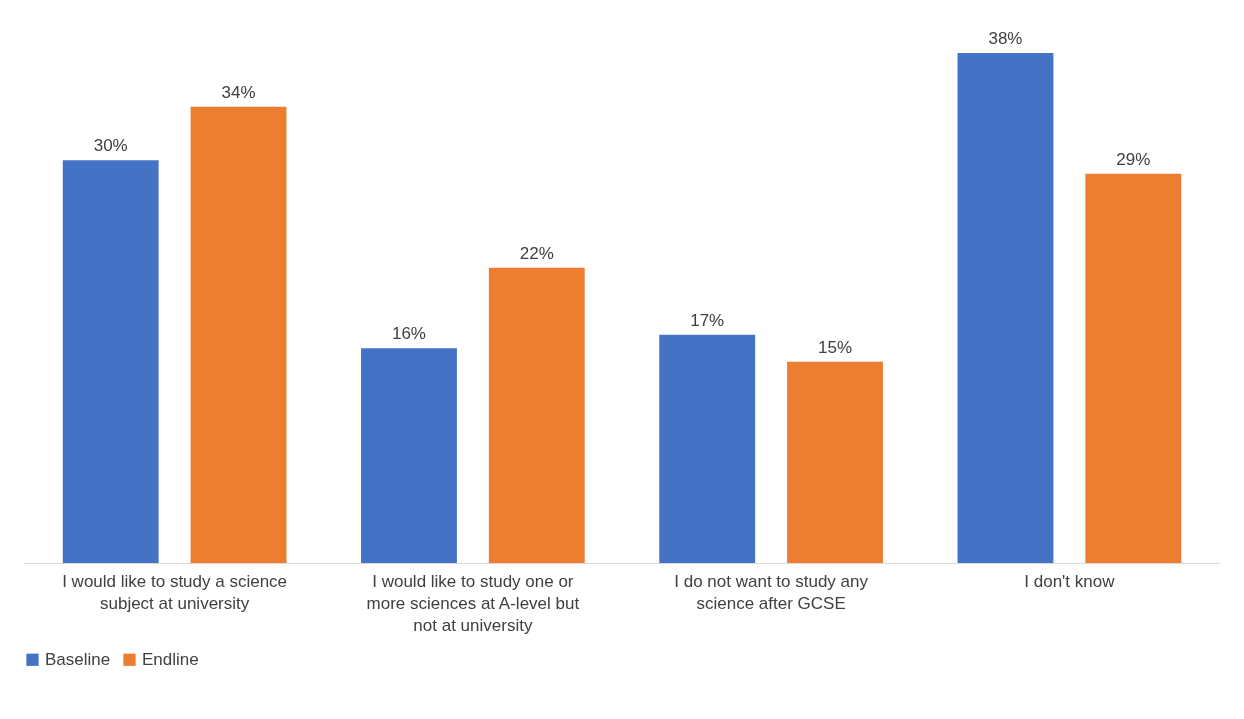 The image size is (1244, 719). I want to click on legend-label: Endline, so click(170, 659).